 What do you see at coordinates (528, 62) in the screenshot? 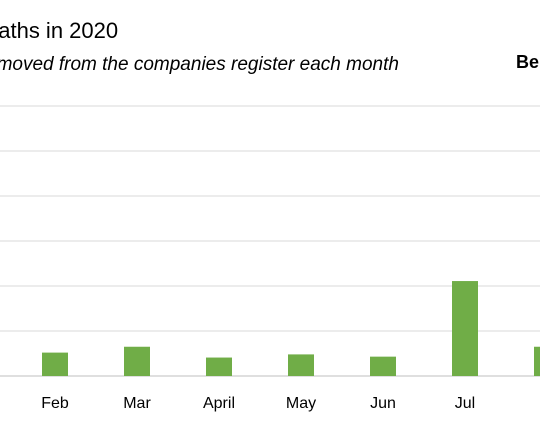
I see `corner-label: Be` at bounding box center [528, 62].